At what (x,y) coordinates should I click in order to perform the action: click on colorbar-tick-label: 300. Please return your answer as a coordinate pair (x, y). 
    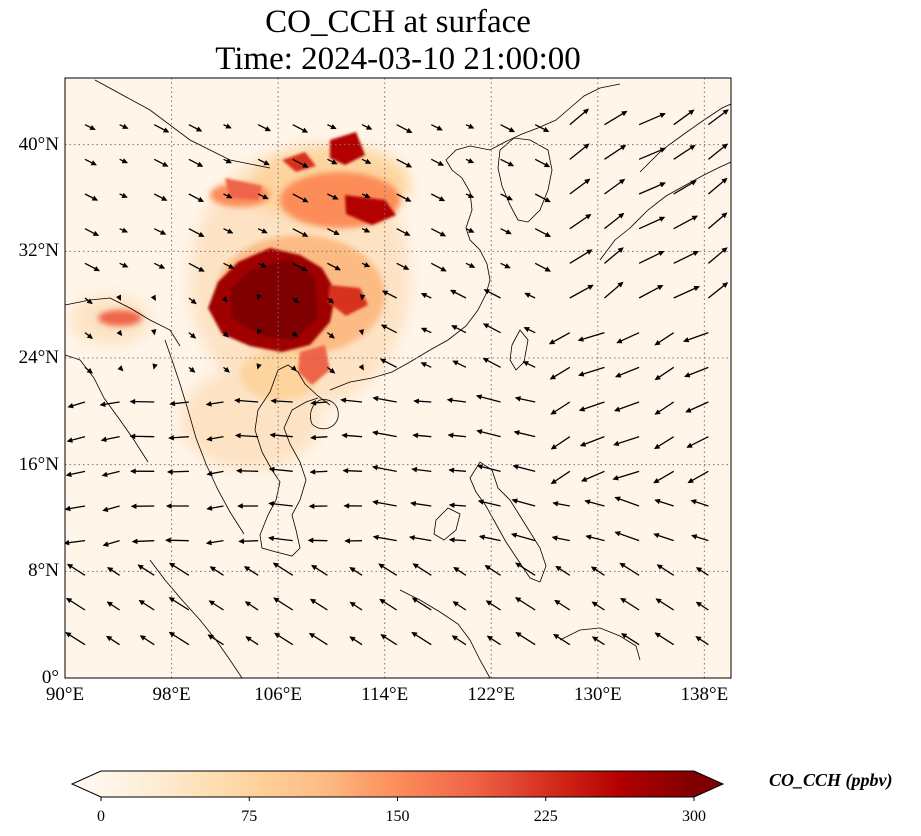
    Looking at the image, I should click on (694, 816).